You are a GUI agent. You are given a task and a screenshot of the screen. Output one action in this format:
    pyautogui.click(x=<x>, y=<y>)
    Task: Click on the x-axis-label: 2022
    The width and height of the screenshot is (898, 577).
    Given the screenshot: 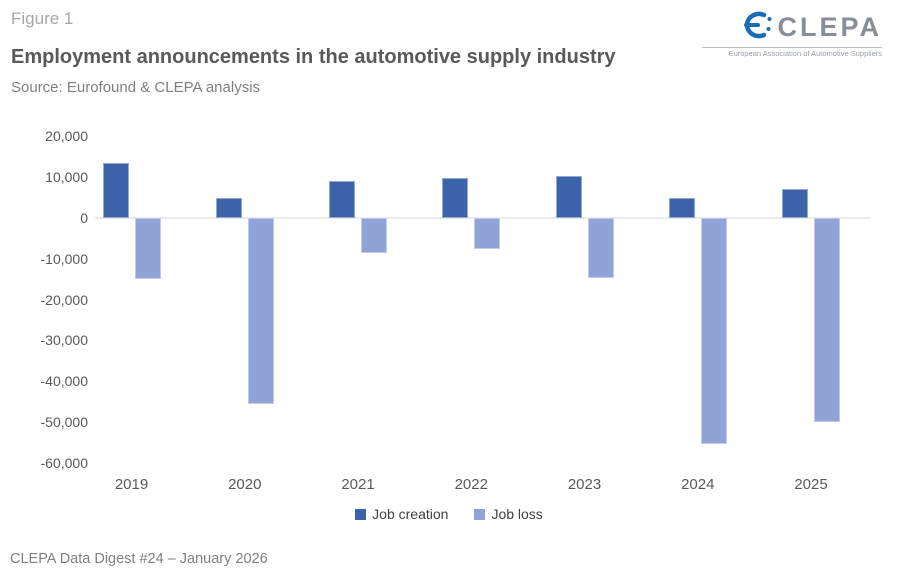 What is the action you would take?
    pyautogui.click(x=471, y=484)
    